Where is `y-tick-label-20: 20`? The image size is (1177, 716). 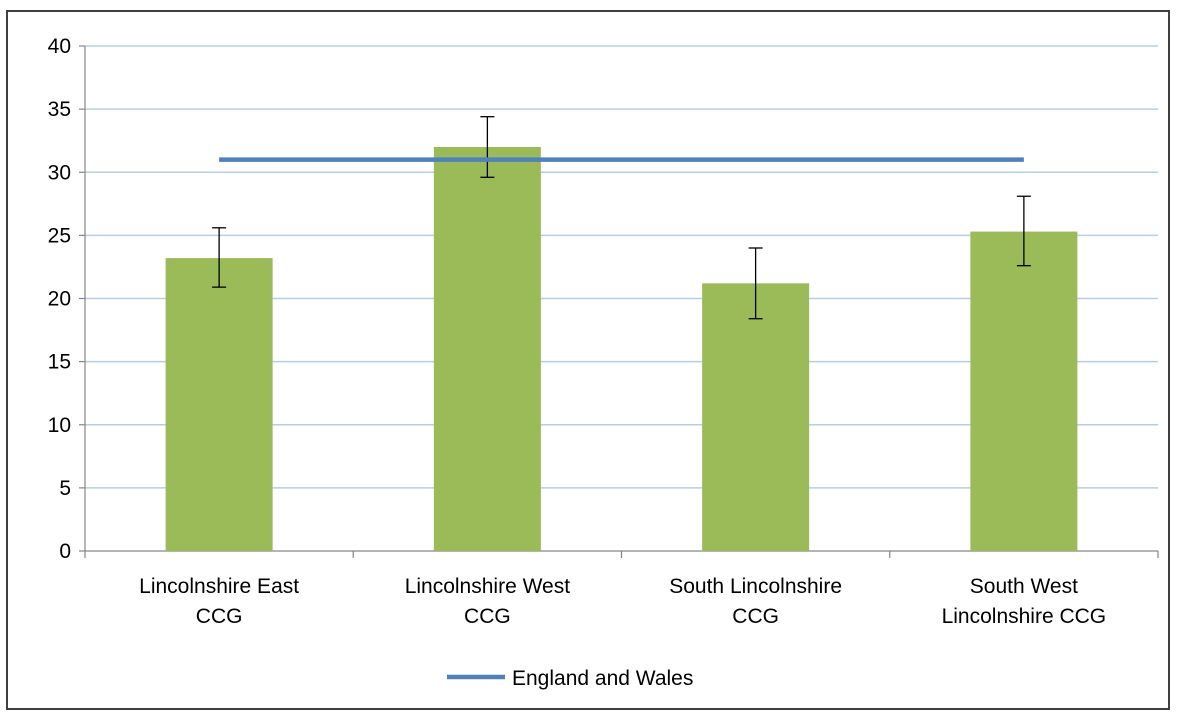 y-tick-label-20: 20 is located at coordinates (59, 299).